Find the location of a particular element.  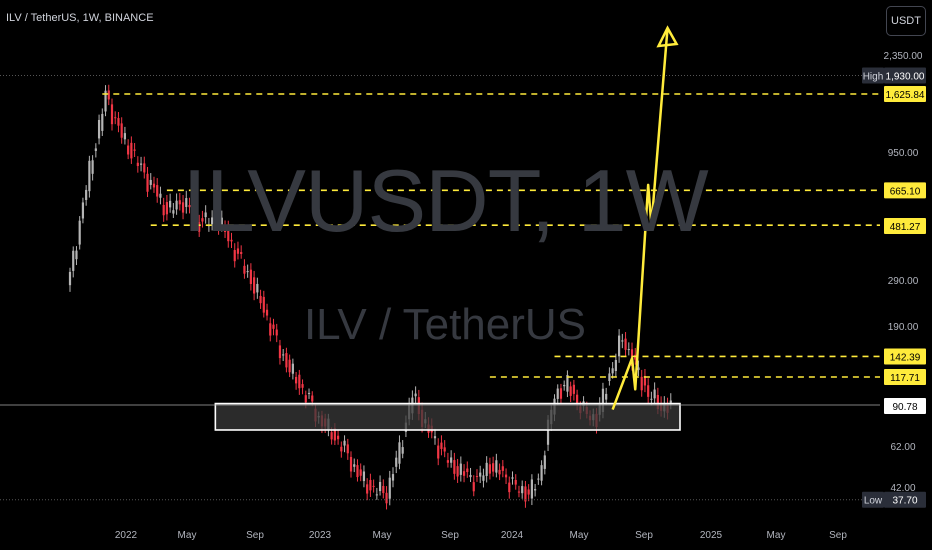

support-zone is located at coordinates (447, 416).